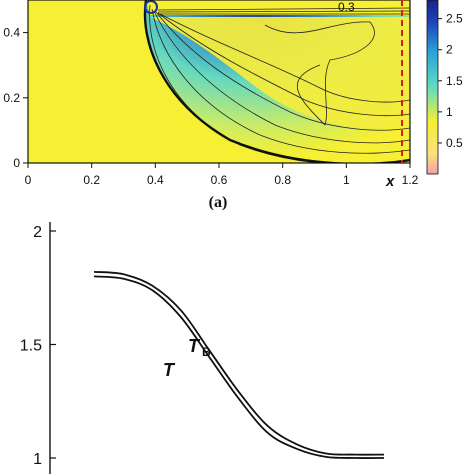 The image size is (474, 474). I want to click on x-tick-label-a: 0.6, so click(219, 180).